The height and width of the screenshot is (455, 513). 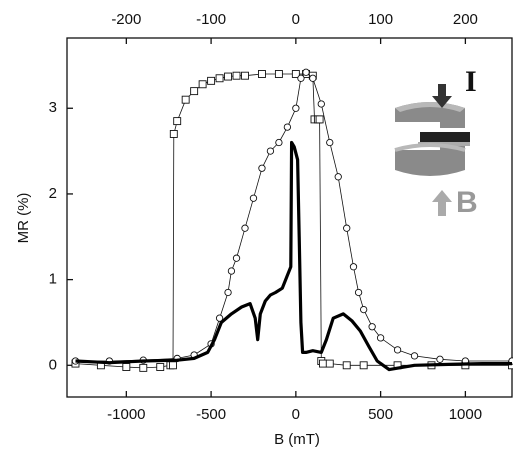 What do you see at coordinates (126, 414) in the screenshot?
I see `x-tick-label: -1000` at bounding box center [126, 414].